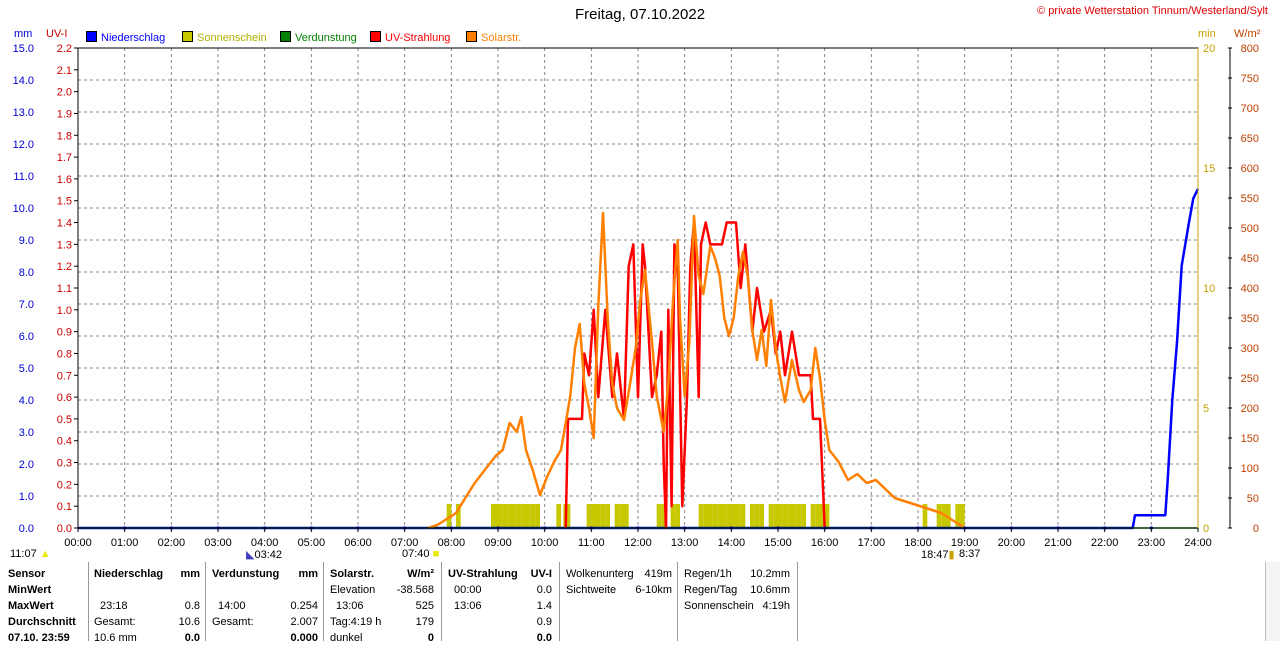 This screenshot has height=646, width=1280. I want to click on x-tick-label: 18:00, so click(918, 543).